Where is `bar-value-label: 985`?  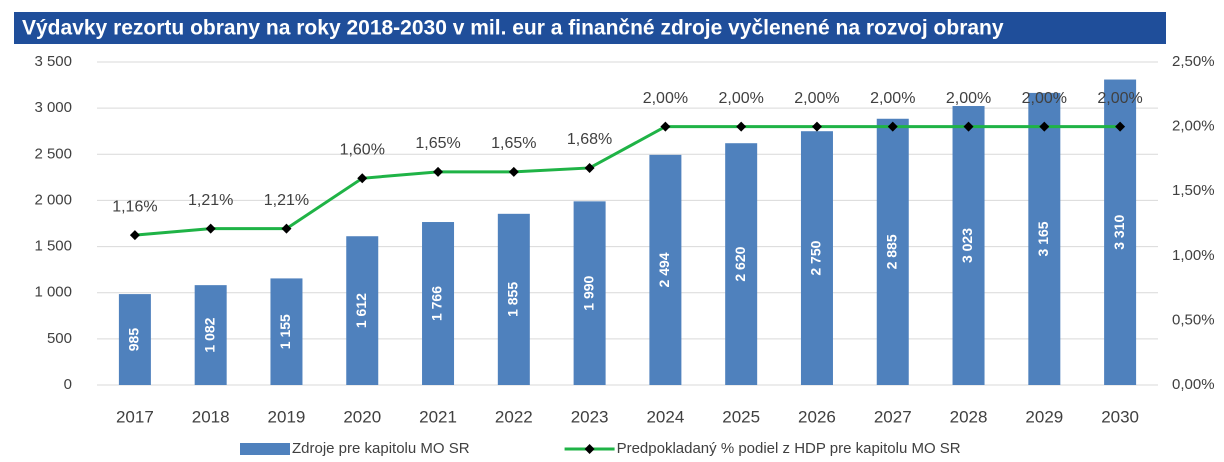 bar-value-label: 985 is located at coordinates (134, 340).